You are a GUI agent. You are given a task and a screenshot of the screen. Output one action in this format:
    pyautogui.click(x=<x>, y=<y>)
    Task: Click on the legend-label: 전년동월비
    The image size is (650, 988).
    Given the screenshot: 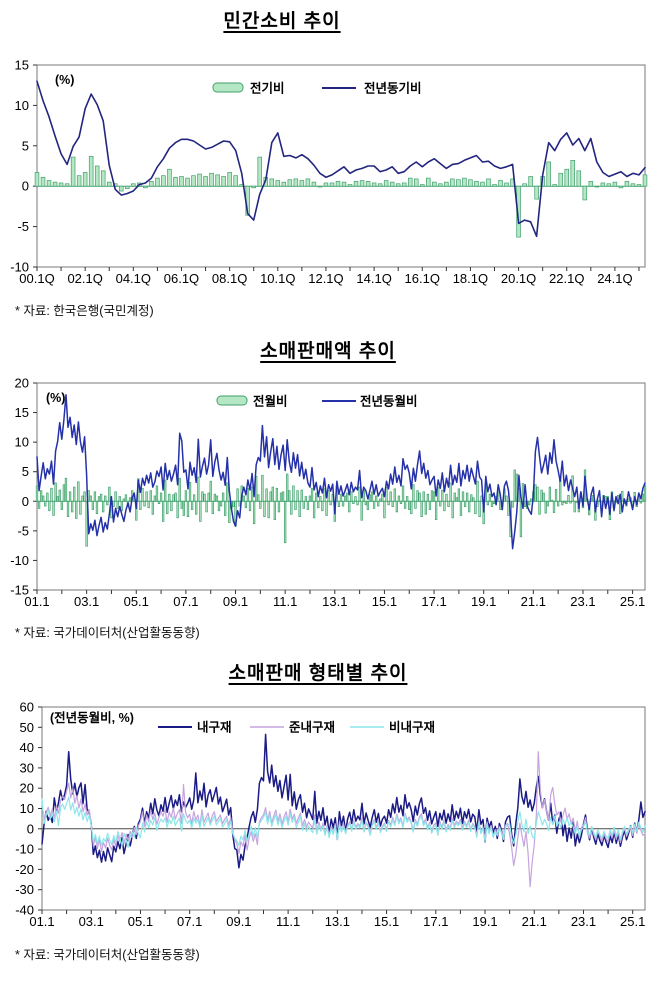 What is the action you would take?
    pyautogui.click(x=389, y=401)
    